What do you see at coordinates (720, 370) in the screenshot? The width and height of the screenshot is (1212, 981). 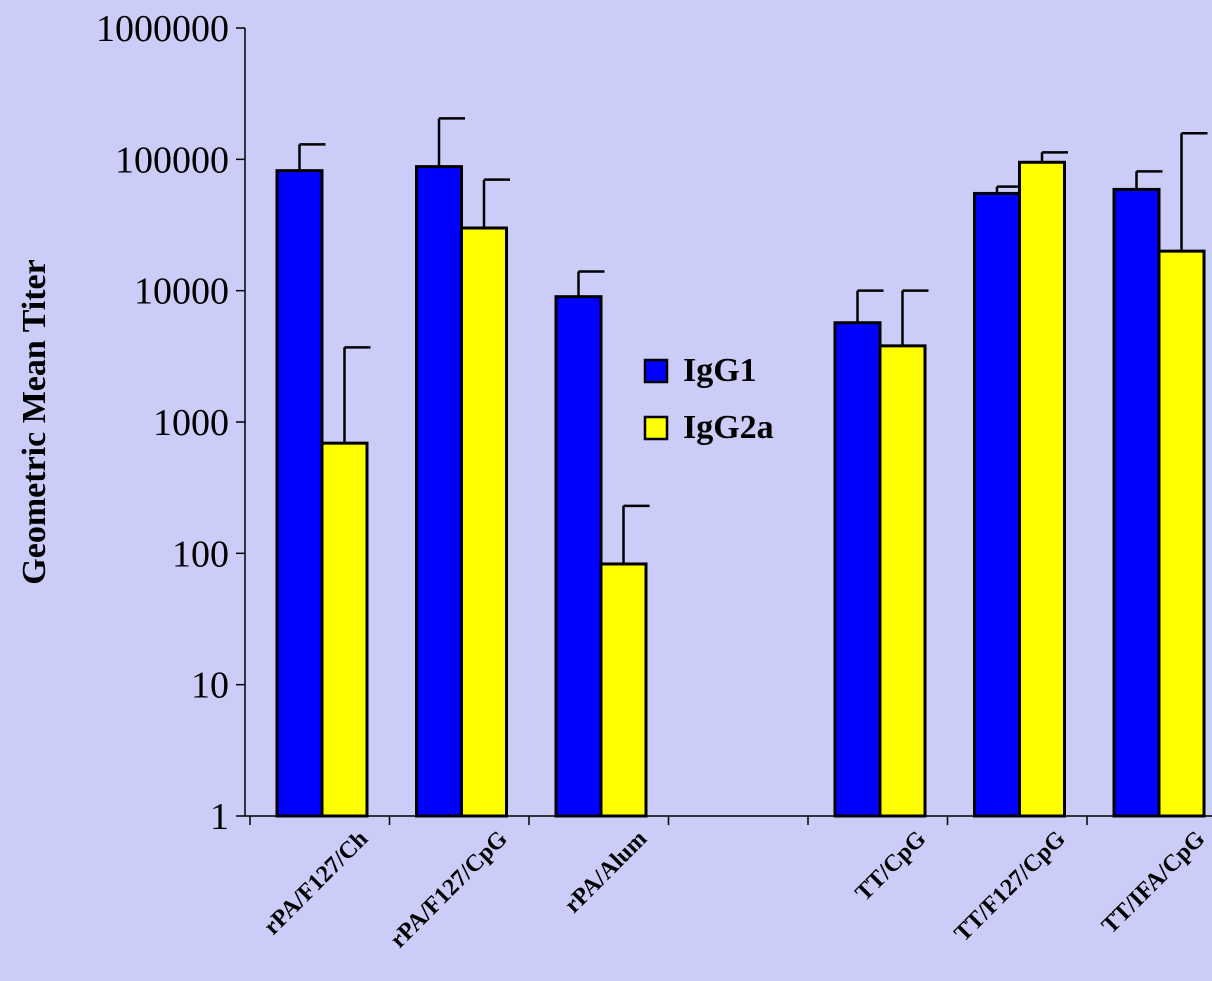 I see `legend-label-igg1: IgG1` at bounding box center [720, 370].